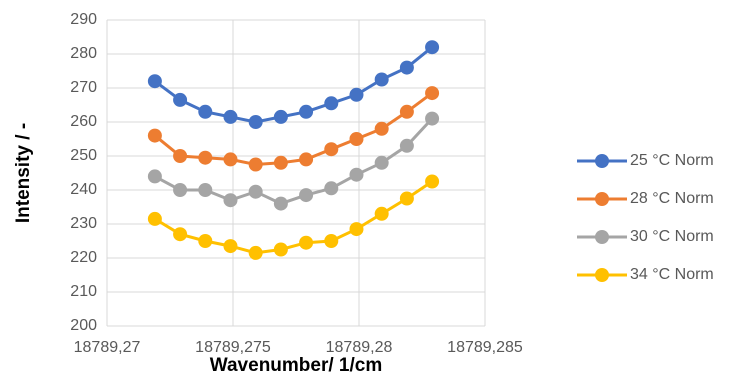 The image size is (755, 387). What do you see at coordinates (23, 173) in the screenshot?
I see `y-axis-title: Intensity / -` at bounding box center [23, 173].